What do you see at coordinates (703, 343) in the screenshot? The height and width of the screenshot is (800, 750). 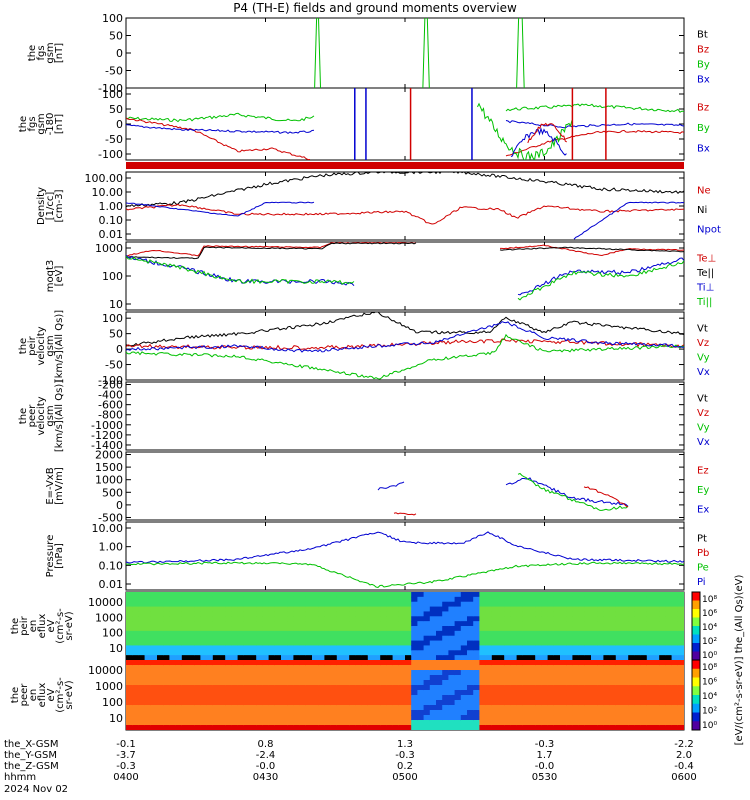 I see `legend-vz: Vz` at bounding box center [703, 343].